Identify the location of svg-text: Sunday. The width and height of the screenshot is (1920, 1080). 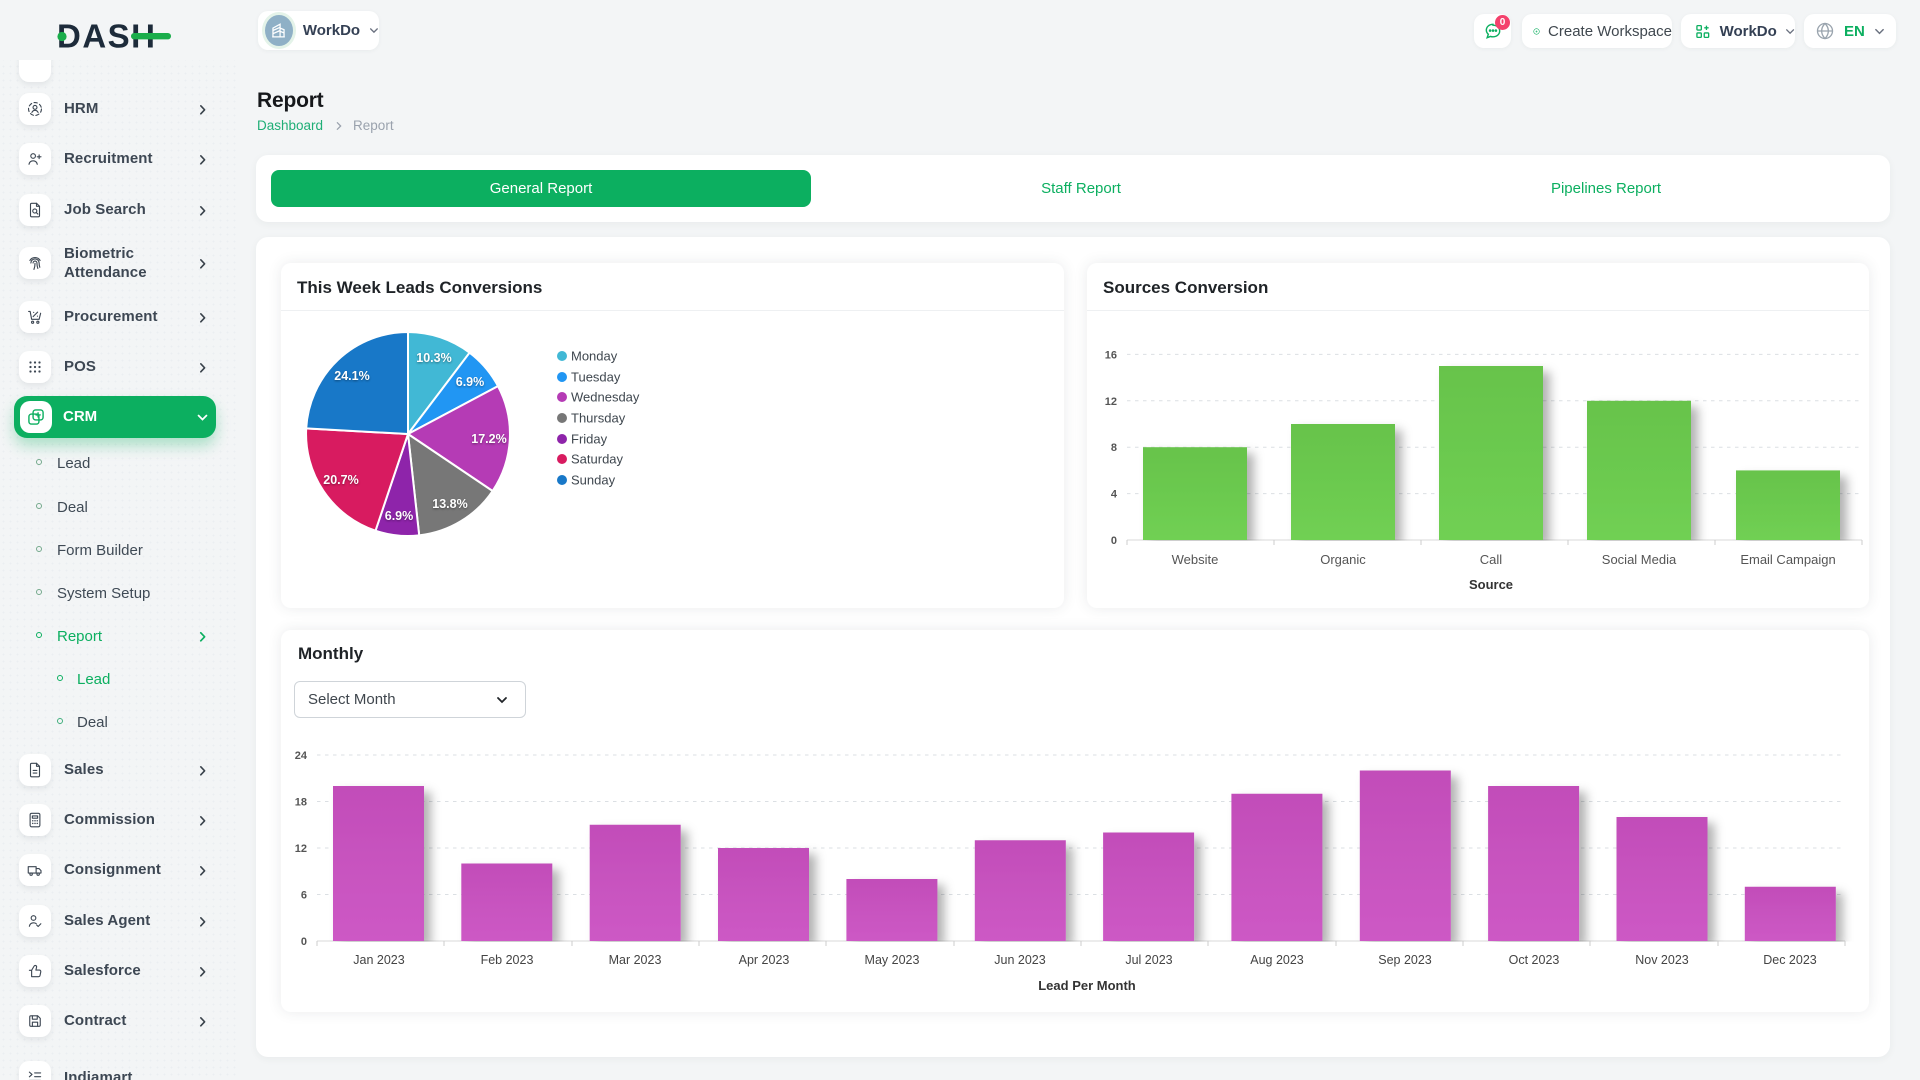
(593, 480).